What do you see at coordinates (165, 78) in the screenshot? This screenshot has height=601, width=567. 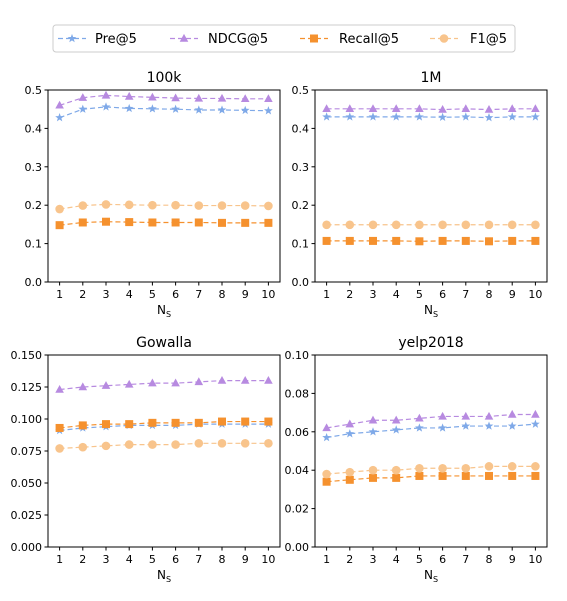 I see `panel-title: 100k` at bounding box center [165, 78].